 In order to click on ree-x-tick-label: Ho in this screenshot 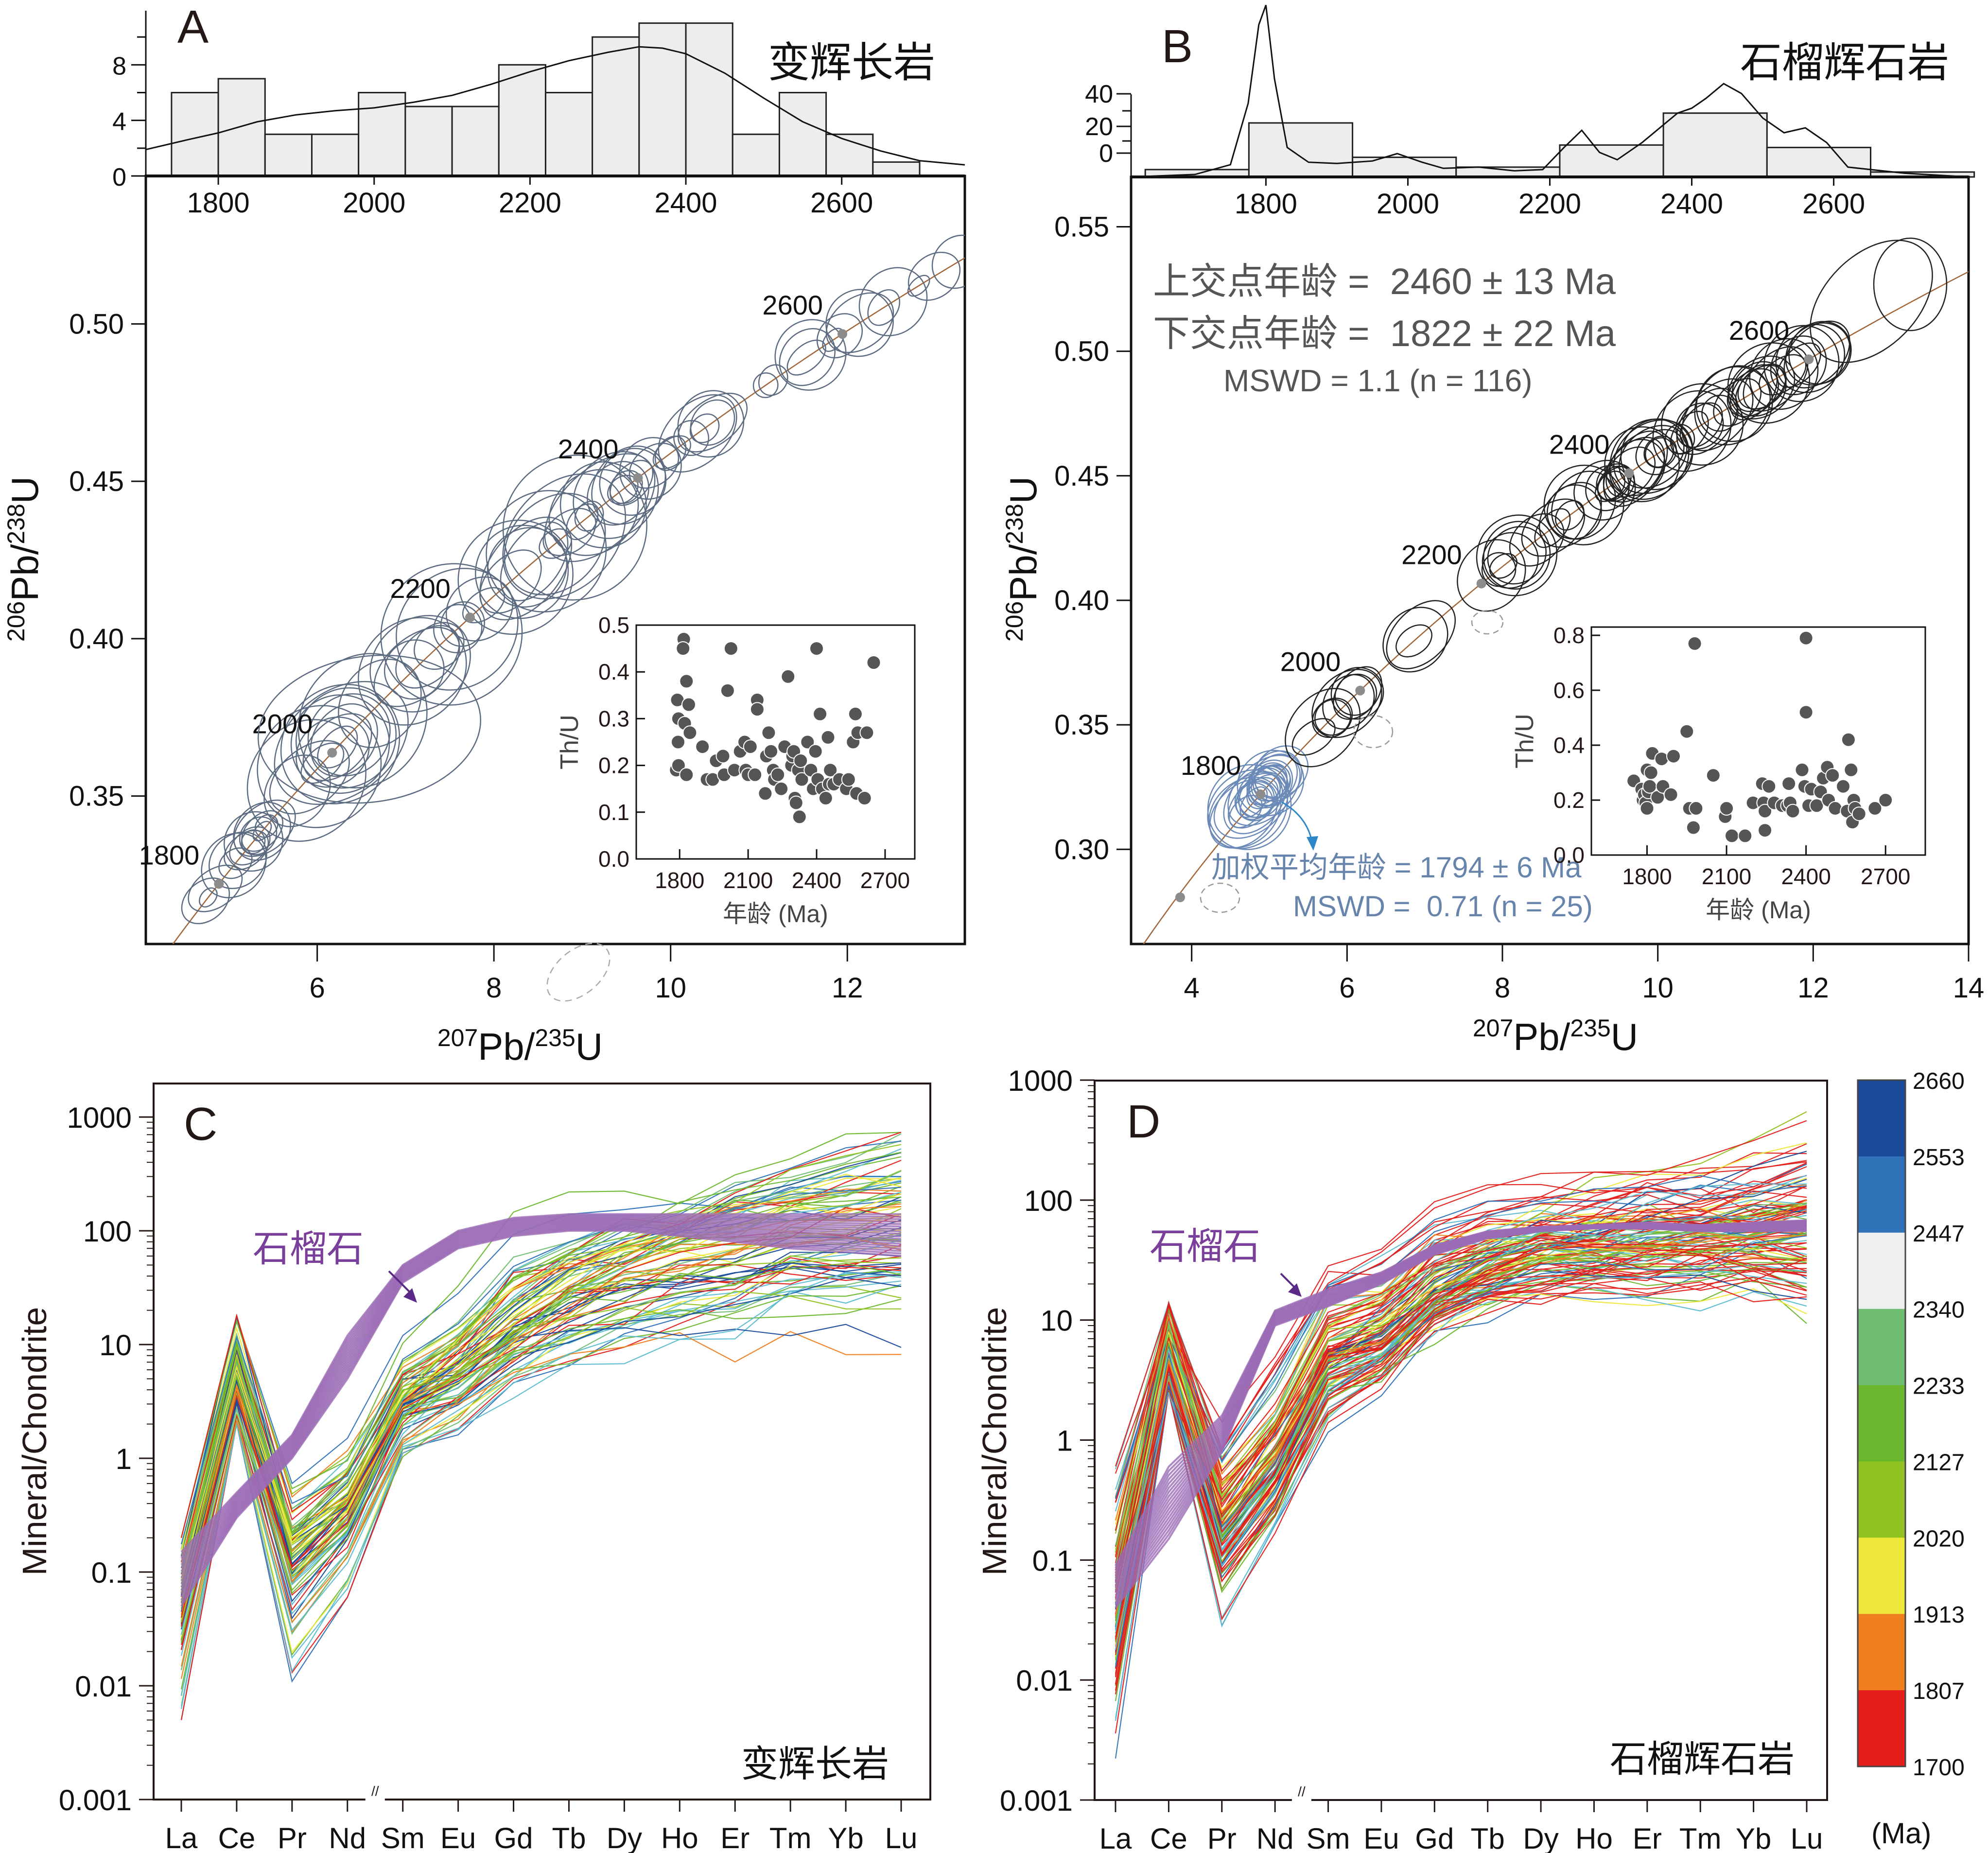, I will do `click(680, 1837)`.